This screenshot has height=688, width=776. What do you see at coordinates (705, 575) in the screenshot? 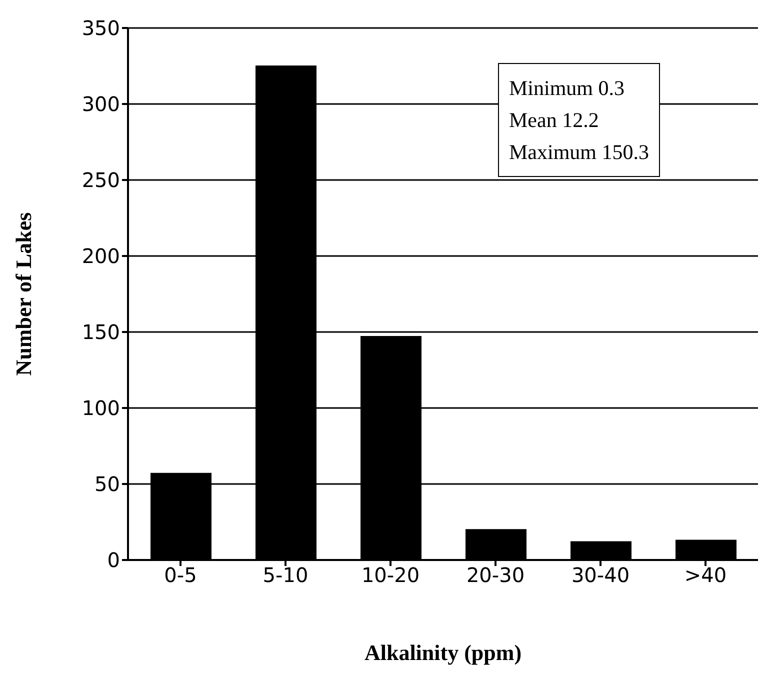
I see `x-tick-label: >40` at bounding box center [705, 575].